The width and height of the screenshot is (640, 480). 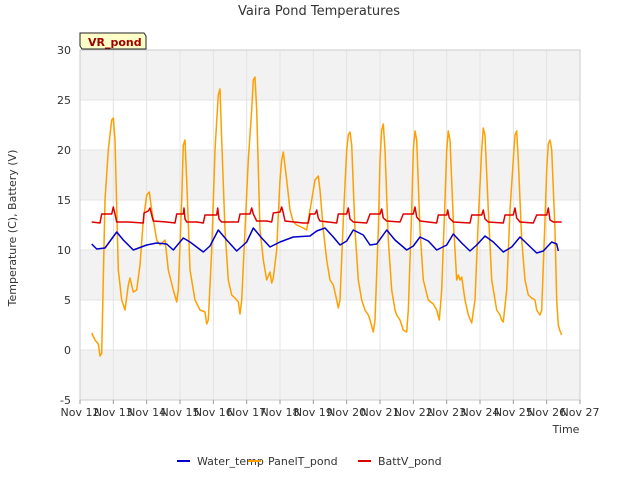 What do you see at coordinates (65, 400) in the screenshot?
I see `y-tick-label: -5` at bounding box center [65, 400].